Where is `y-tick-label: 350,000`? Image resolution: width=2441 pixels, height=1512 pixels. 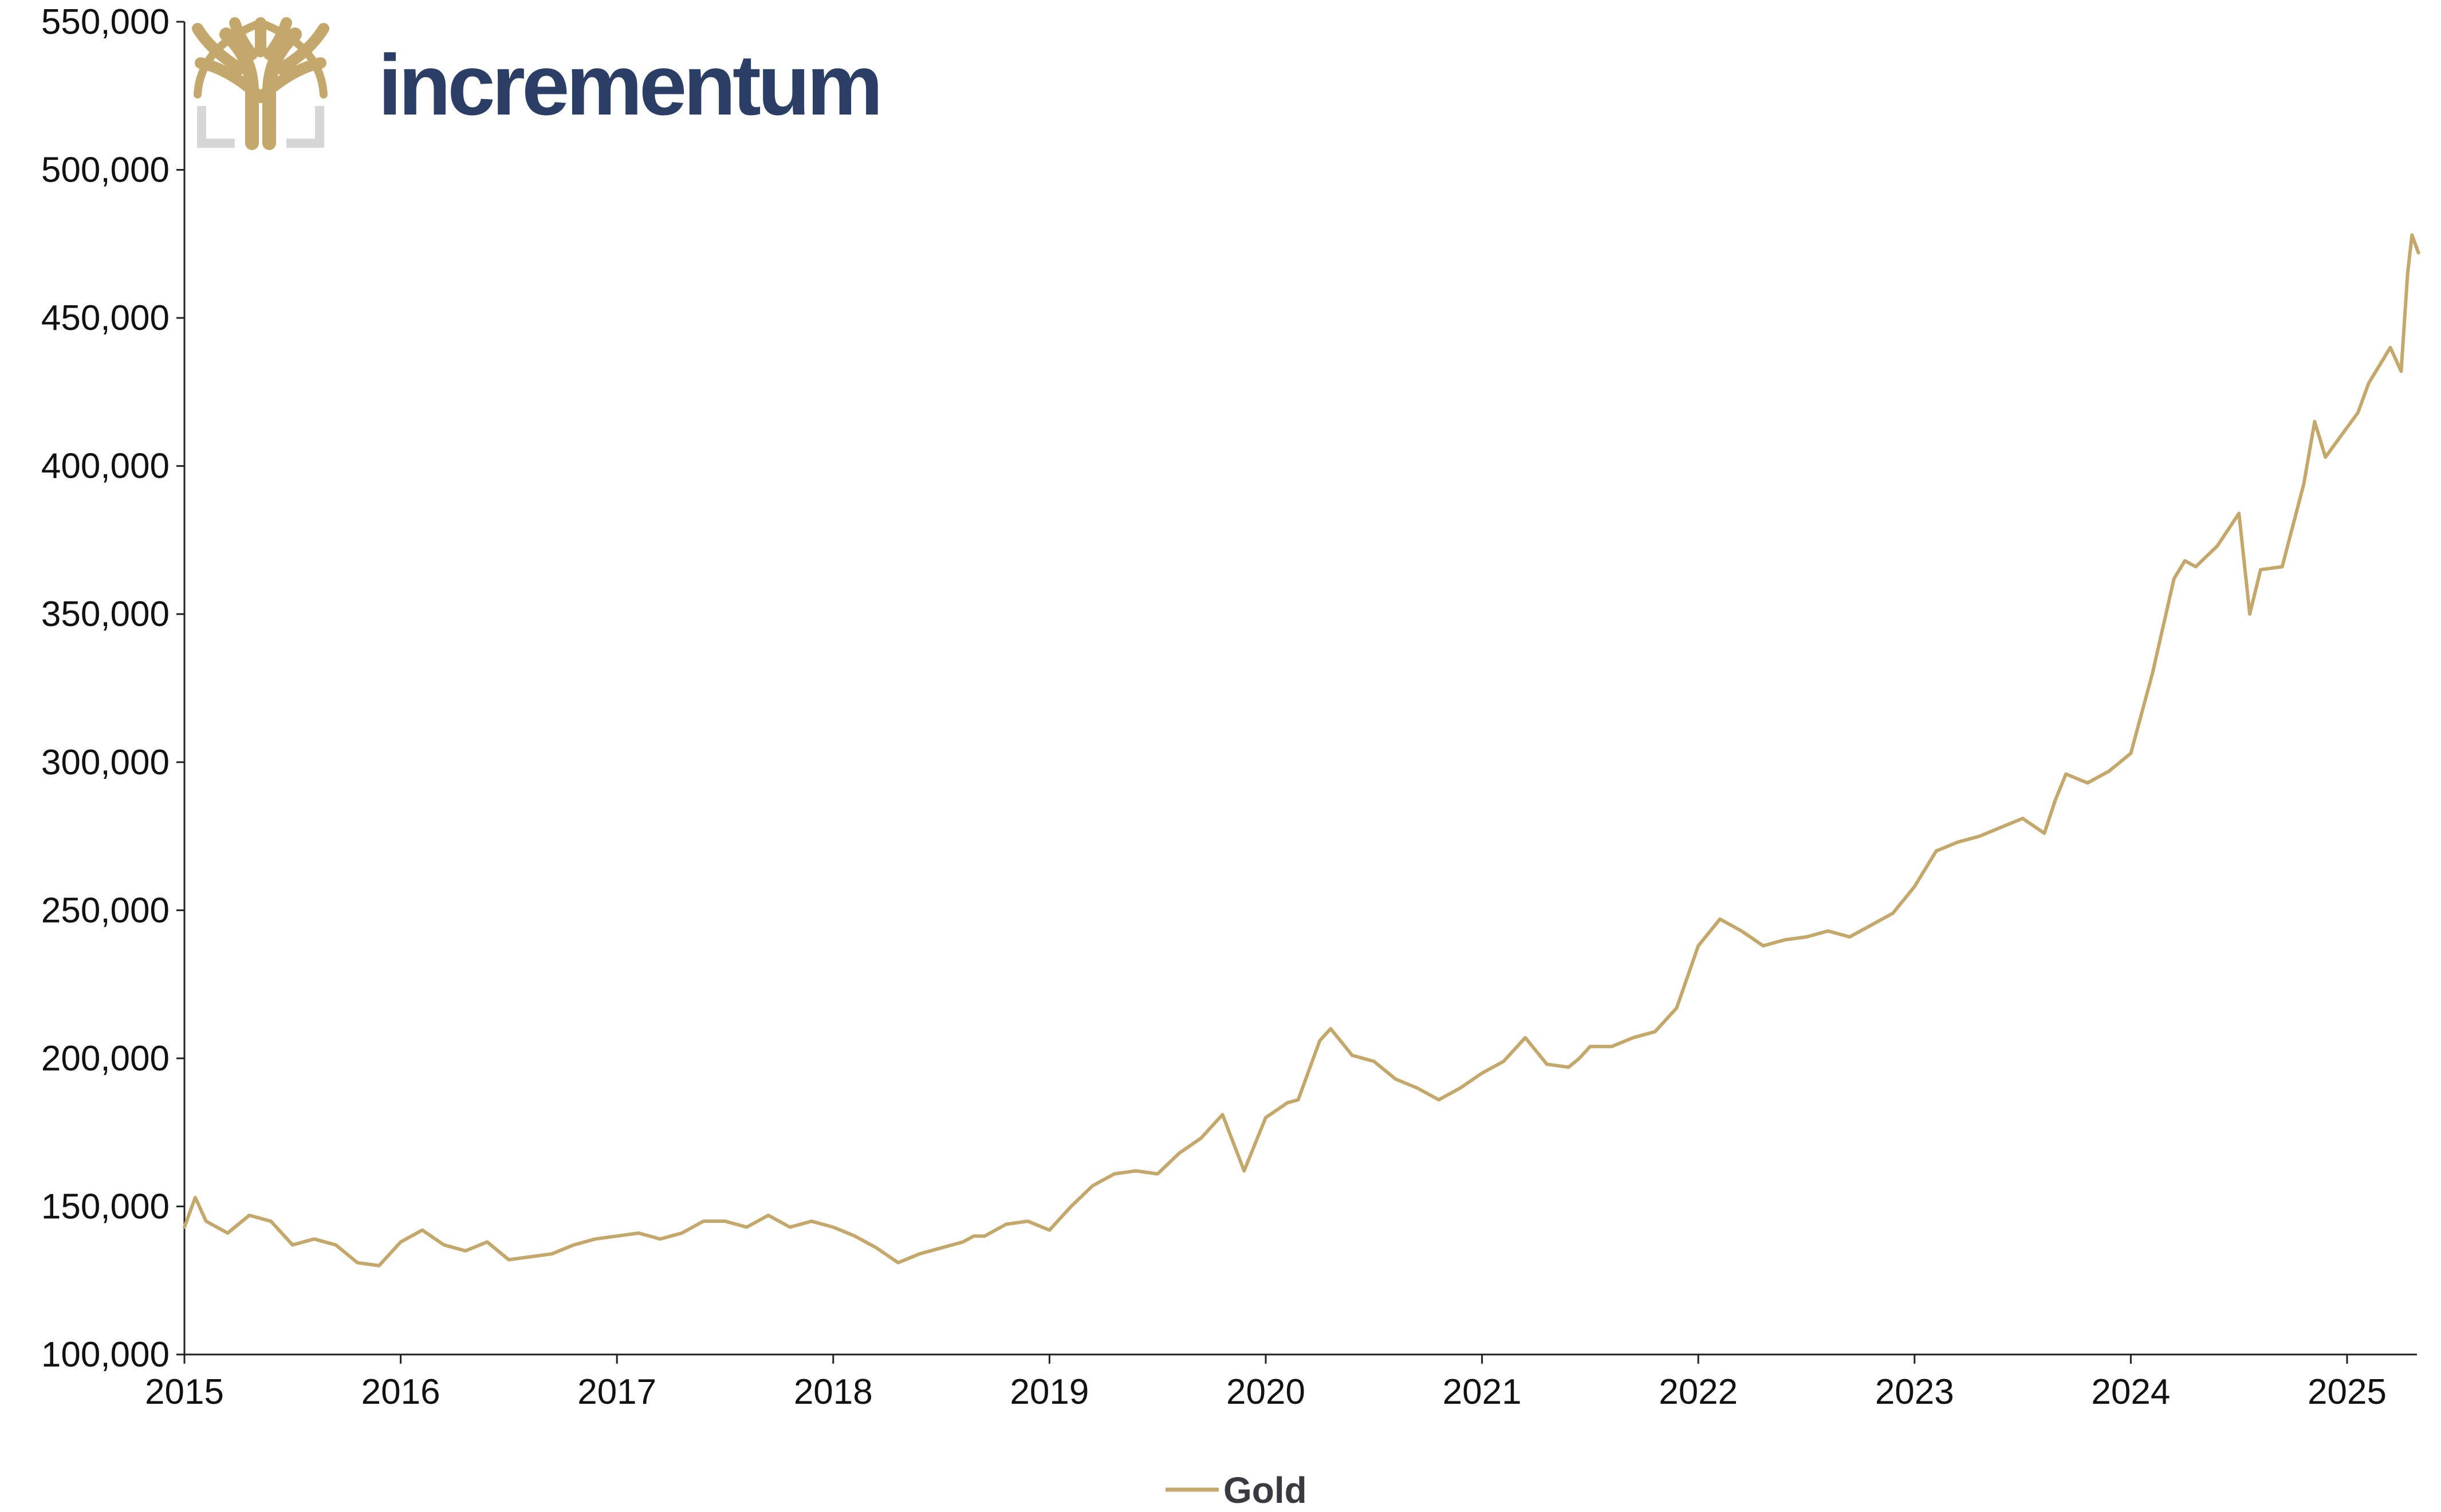 y-tick-label: 350,000 is located at coordinates (106, 614).